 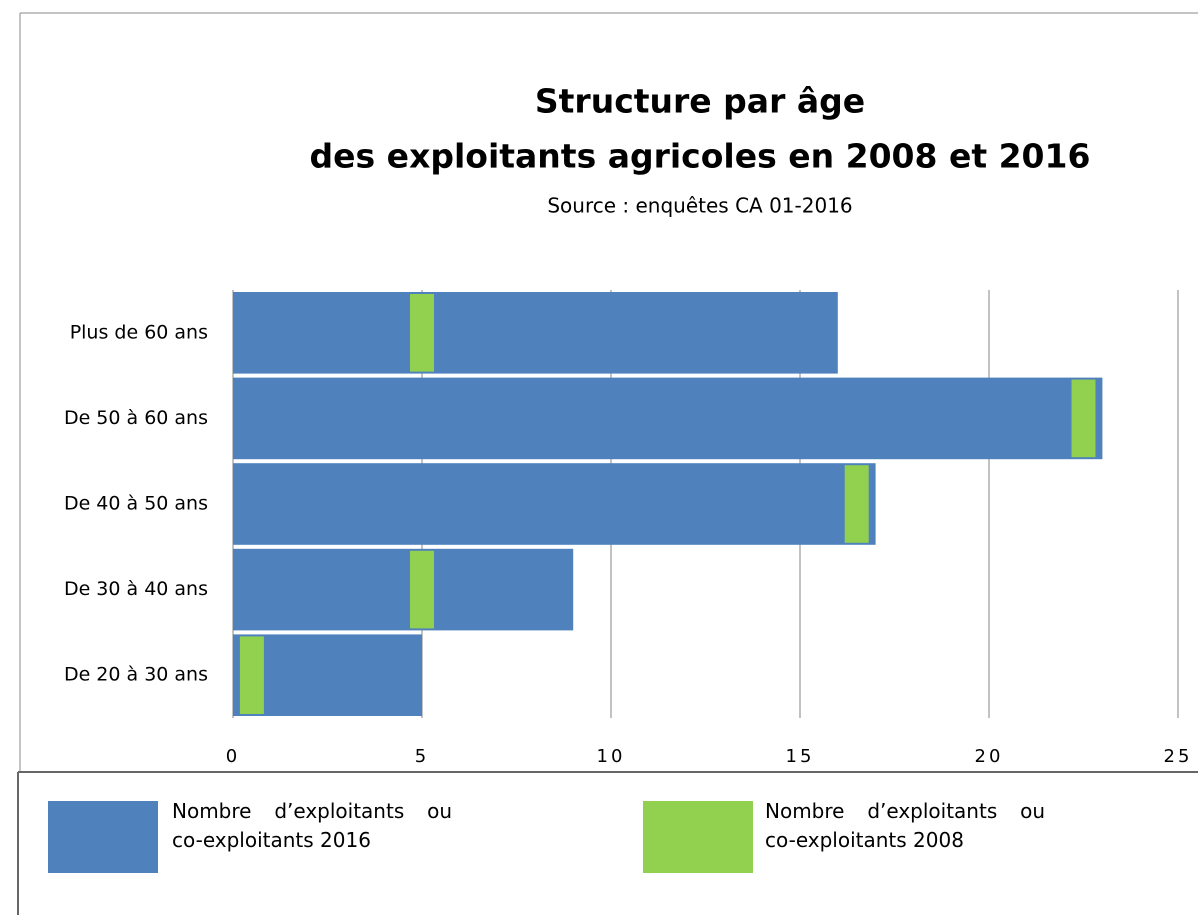 What do you see at coordinates (136, 589) in the screenshot?
I see `y-tick-label: De 30 à 40 ans` at bounding box center [136, 589].